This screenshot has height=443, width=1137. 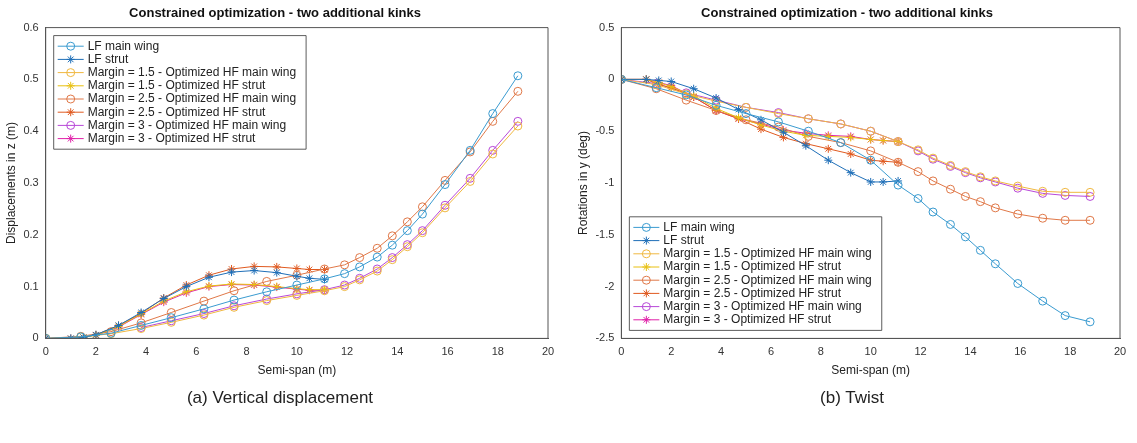 What do you see at coordinates (609, 182) in the screenshot?
I see `y-tick-label: -1` at bounding box center [609, 182].